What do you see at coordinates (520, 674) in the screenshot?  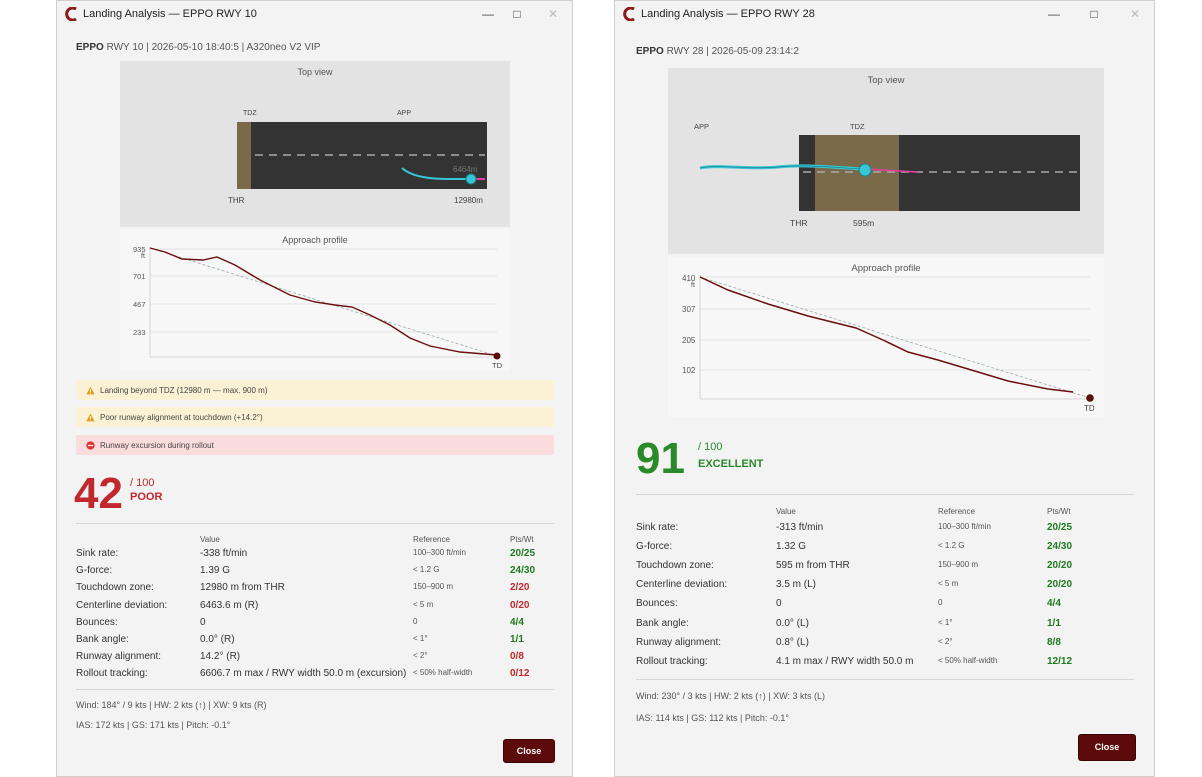 I see `metric-points: 0/12` at bounding box center [520, 674].